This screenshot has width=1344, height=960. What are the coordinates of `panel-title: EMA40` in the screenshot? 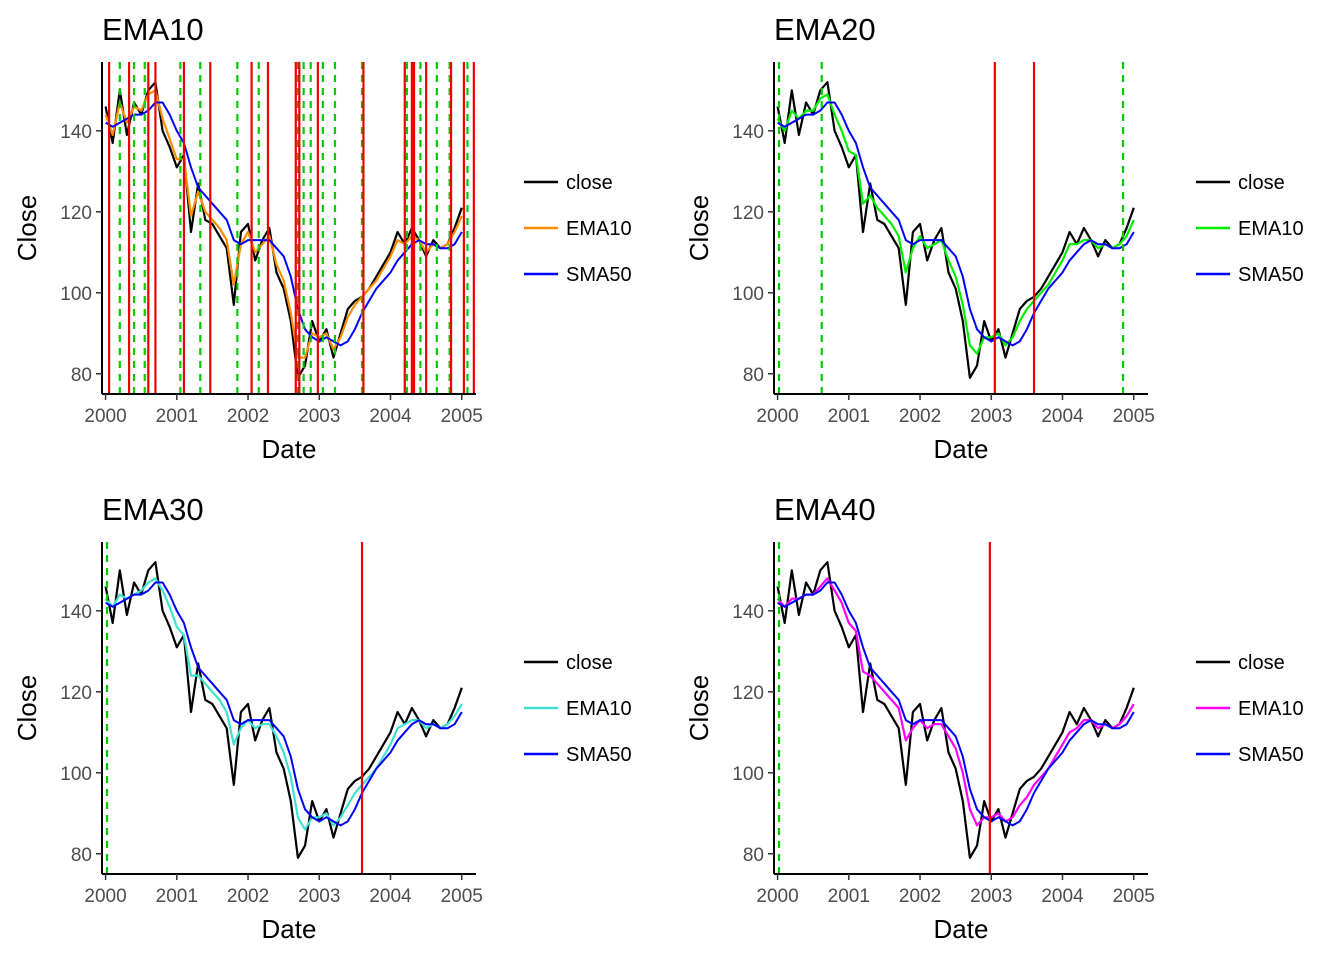 It's located at (825, 509).